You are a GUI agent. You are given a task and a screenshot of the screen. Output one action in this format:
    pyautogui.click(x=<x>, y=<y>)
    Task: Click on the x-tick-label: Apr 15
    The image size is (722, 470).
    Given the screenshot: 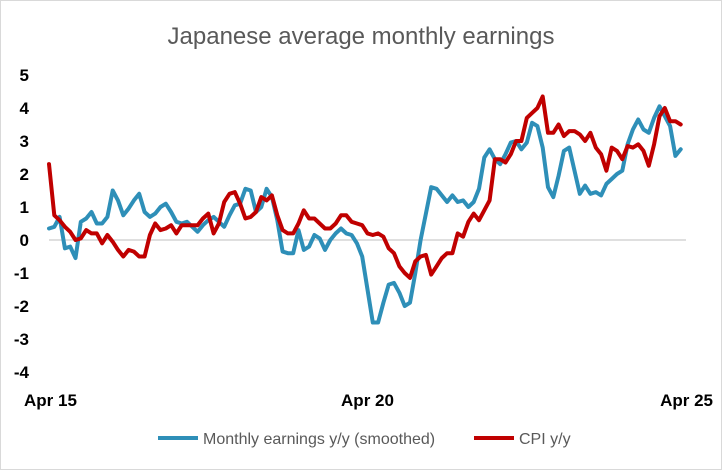 What is the action you would take?
    pyautogui.click(x=50, y=400)
    